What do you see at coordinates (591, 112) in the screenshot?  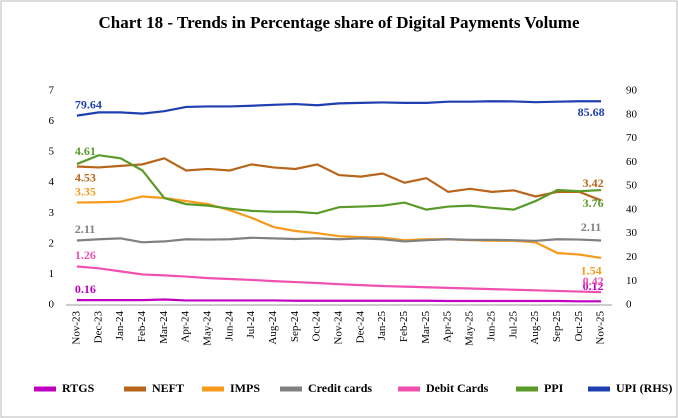 I see `data-label: 85.68` at bounding box center [591, 112].